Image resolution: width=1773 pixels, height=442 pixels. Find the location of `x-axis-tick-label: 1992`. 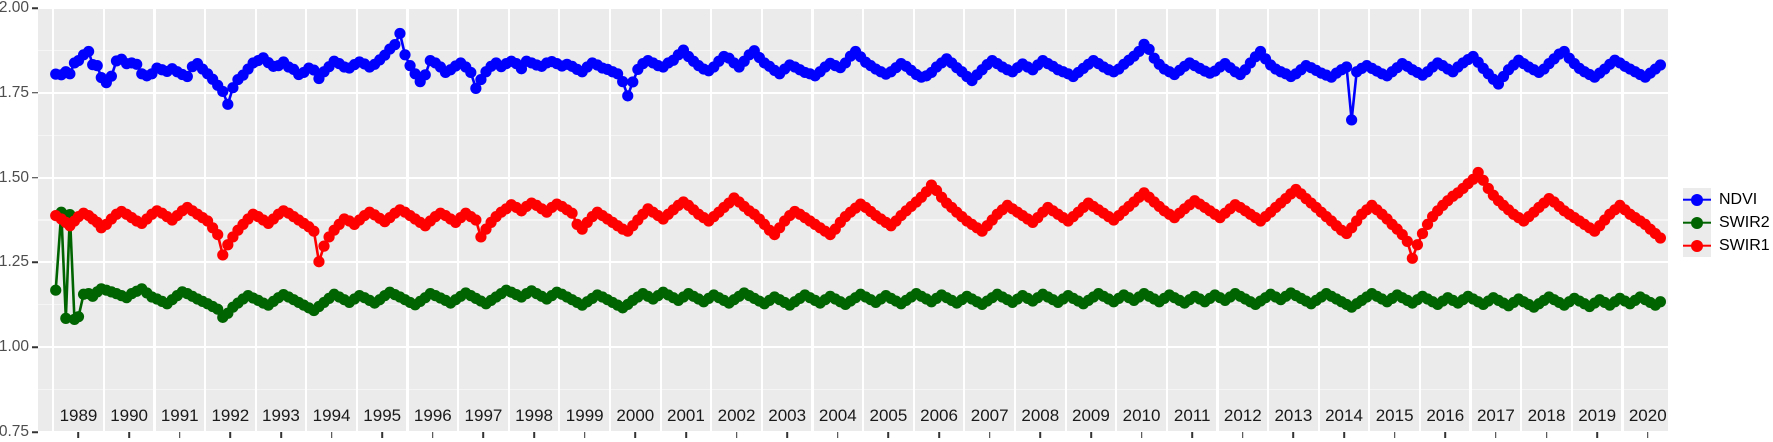

x-axis-tick-label: 1992 is located at coordinates (230, 415).